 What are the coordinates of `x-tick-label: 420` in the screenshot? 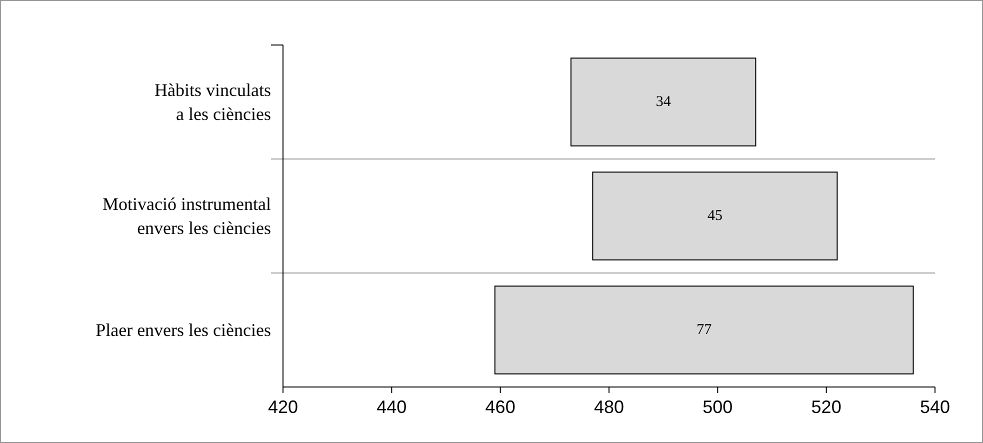 It's located at (283, 407).